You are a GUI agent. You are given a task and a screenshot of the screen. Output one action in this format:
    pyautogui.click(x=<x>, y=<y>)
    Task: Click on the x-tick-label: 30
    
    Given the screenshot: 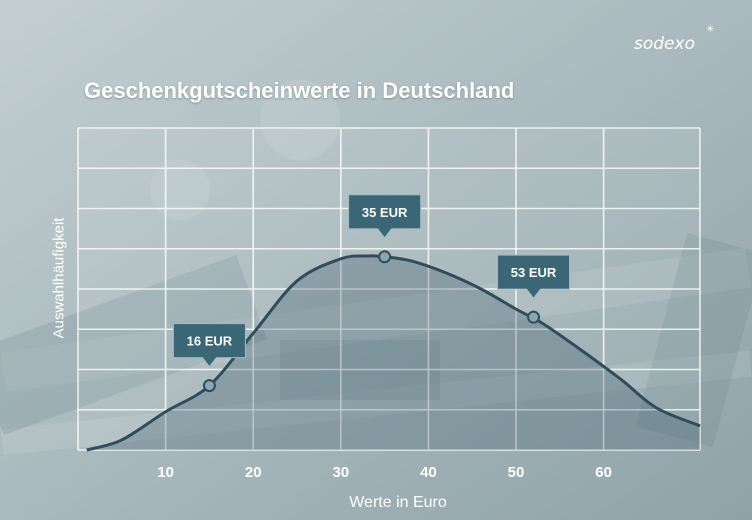 What is the action you would take?
    pyautogui.click(x=340, y=472)
    